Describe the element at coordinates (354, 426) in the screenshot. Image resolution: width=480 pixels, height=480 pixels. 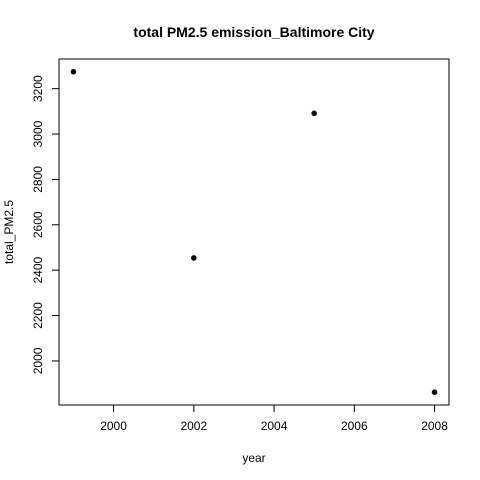
I see `x-tick-label: 2006` at that location.